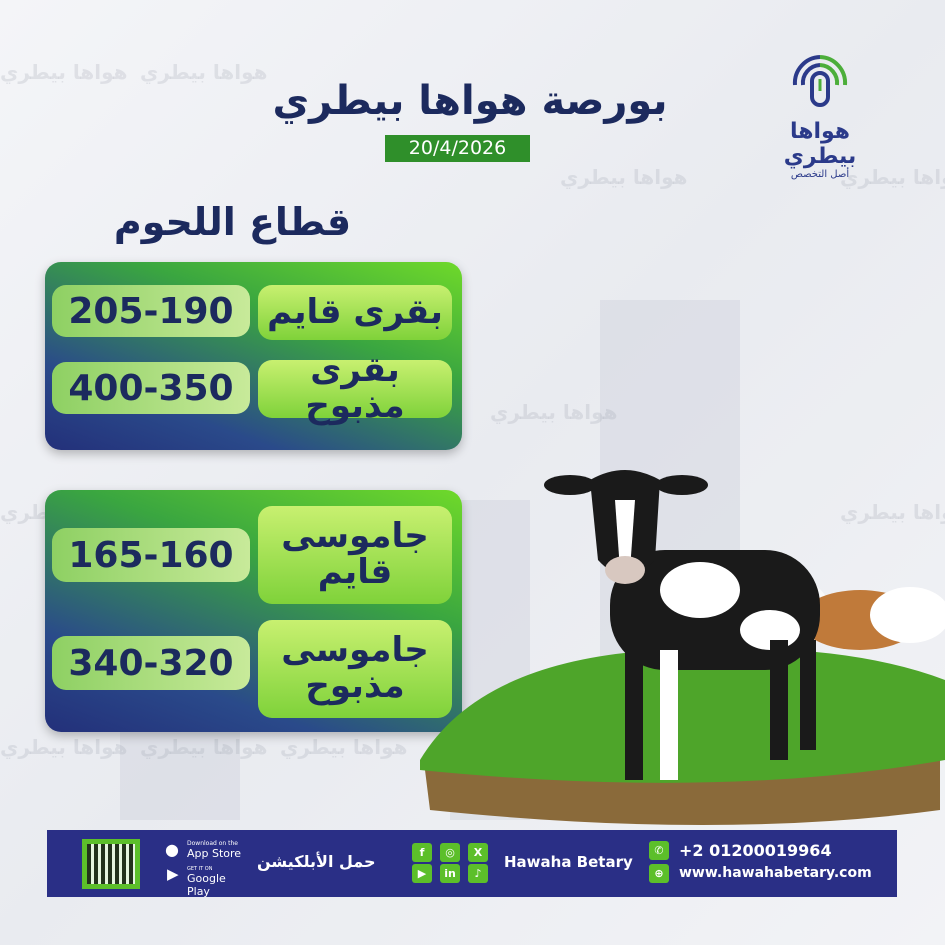 This screenshot has height=945, width=945. Describe the element at coordinates (214, 853) in the screenshot. I see `app-store-label: App Store` at that location.